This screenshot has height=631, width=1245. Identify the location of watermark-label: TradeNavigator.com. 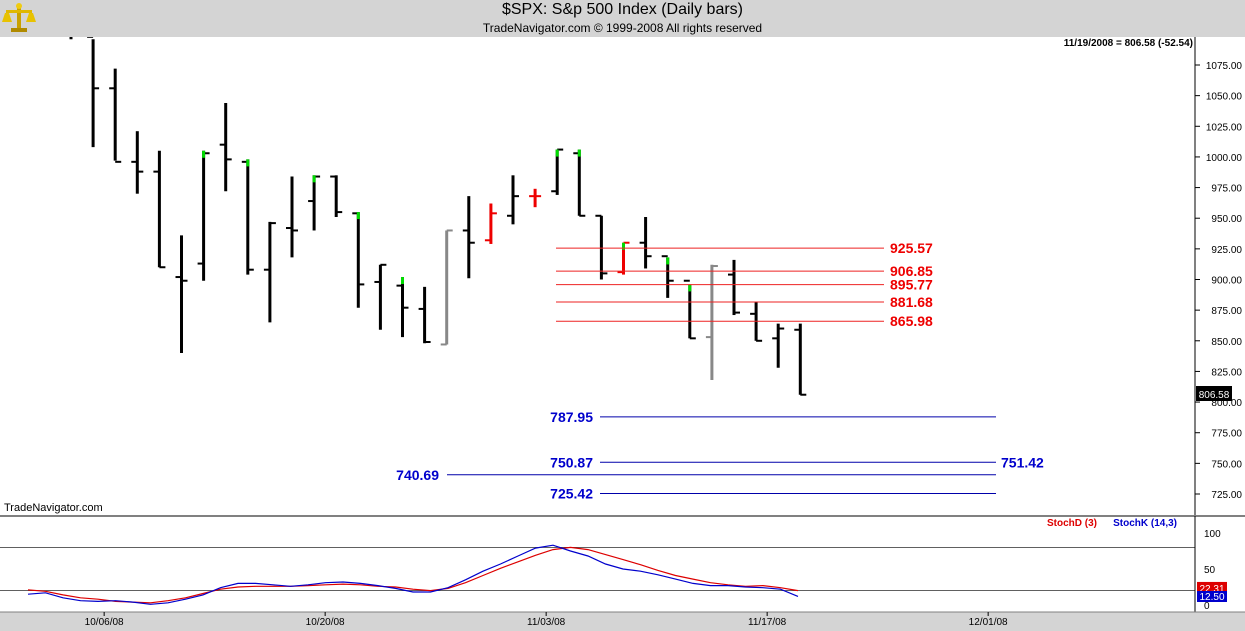
(53, 508).